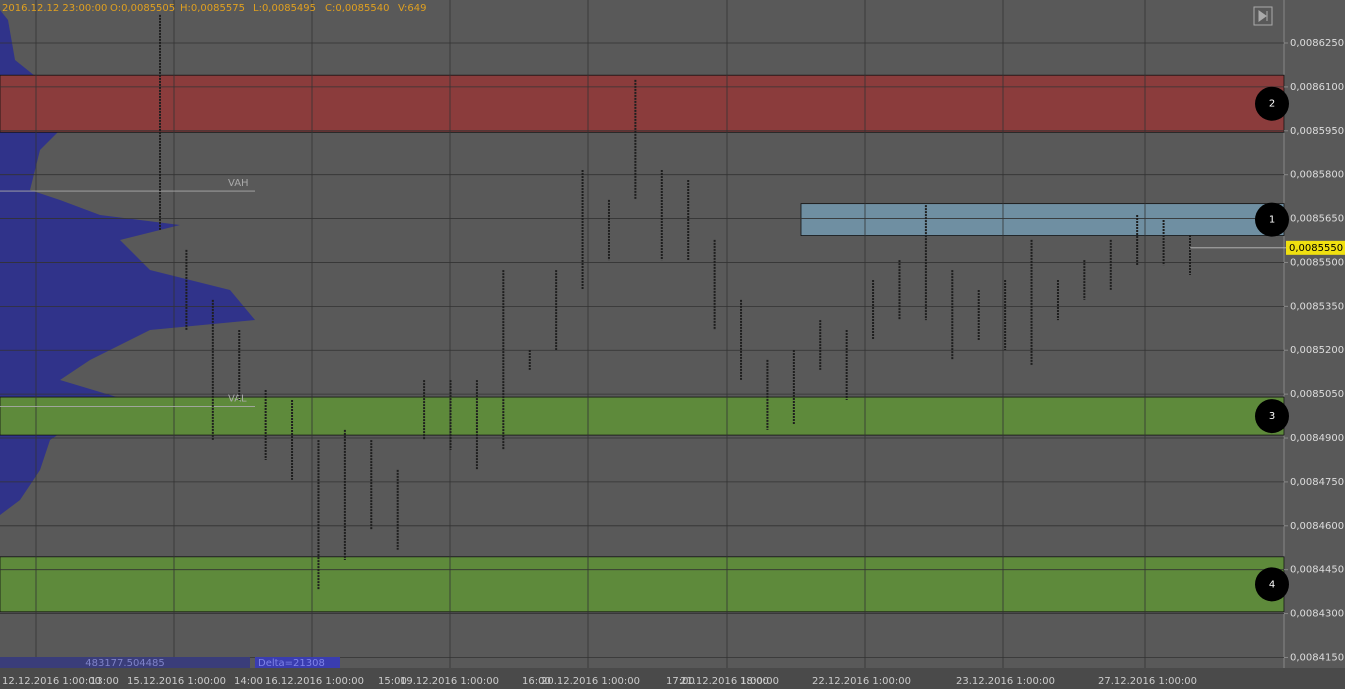 The height and width of the screenshot is (689, 1345). What do you see at coordinates (392, 681) in the screenshot?
I see `time-label: 15:00` at bounding box center [392, 681].